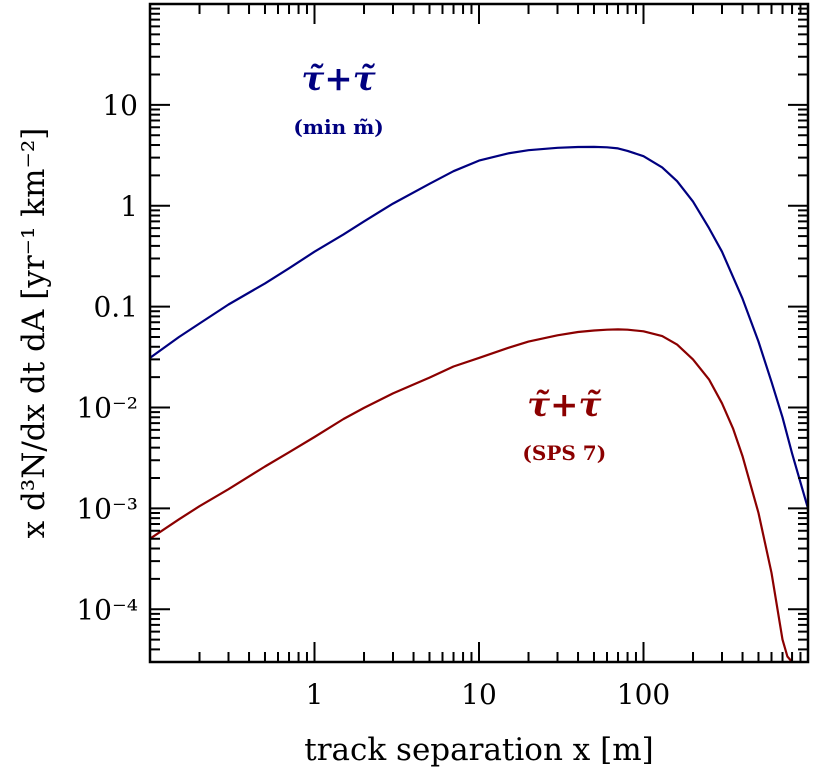  Describe the element at coordinates (107, 408) in the screenshot. I see `y-tick-label: 10⁻²` at that location.